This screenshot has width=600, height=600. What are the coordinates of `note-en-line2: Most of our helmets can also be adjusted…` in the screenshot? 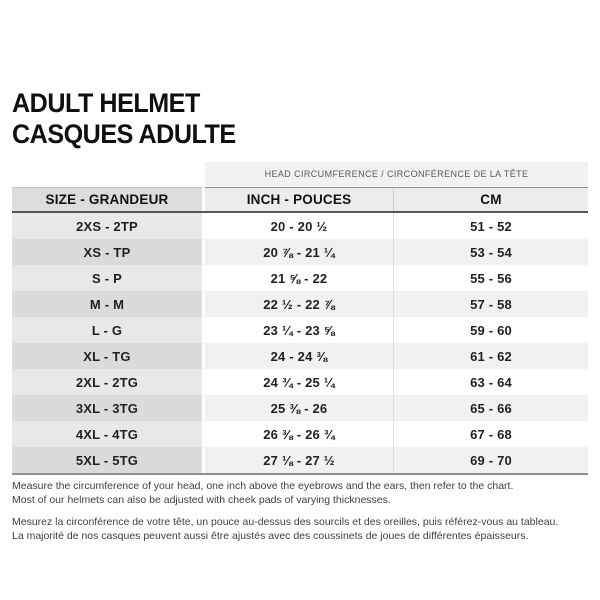 It's located at (201, 499).